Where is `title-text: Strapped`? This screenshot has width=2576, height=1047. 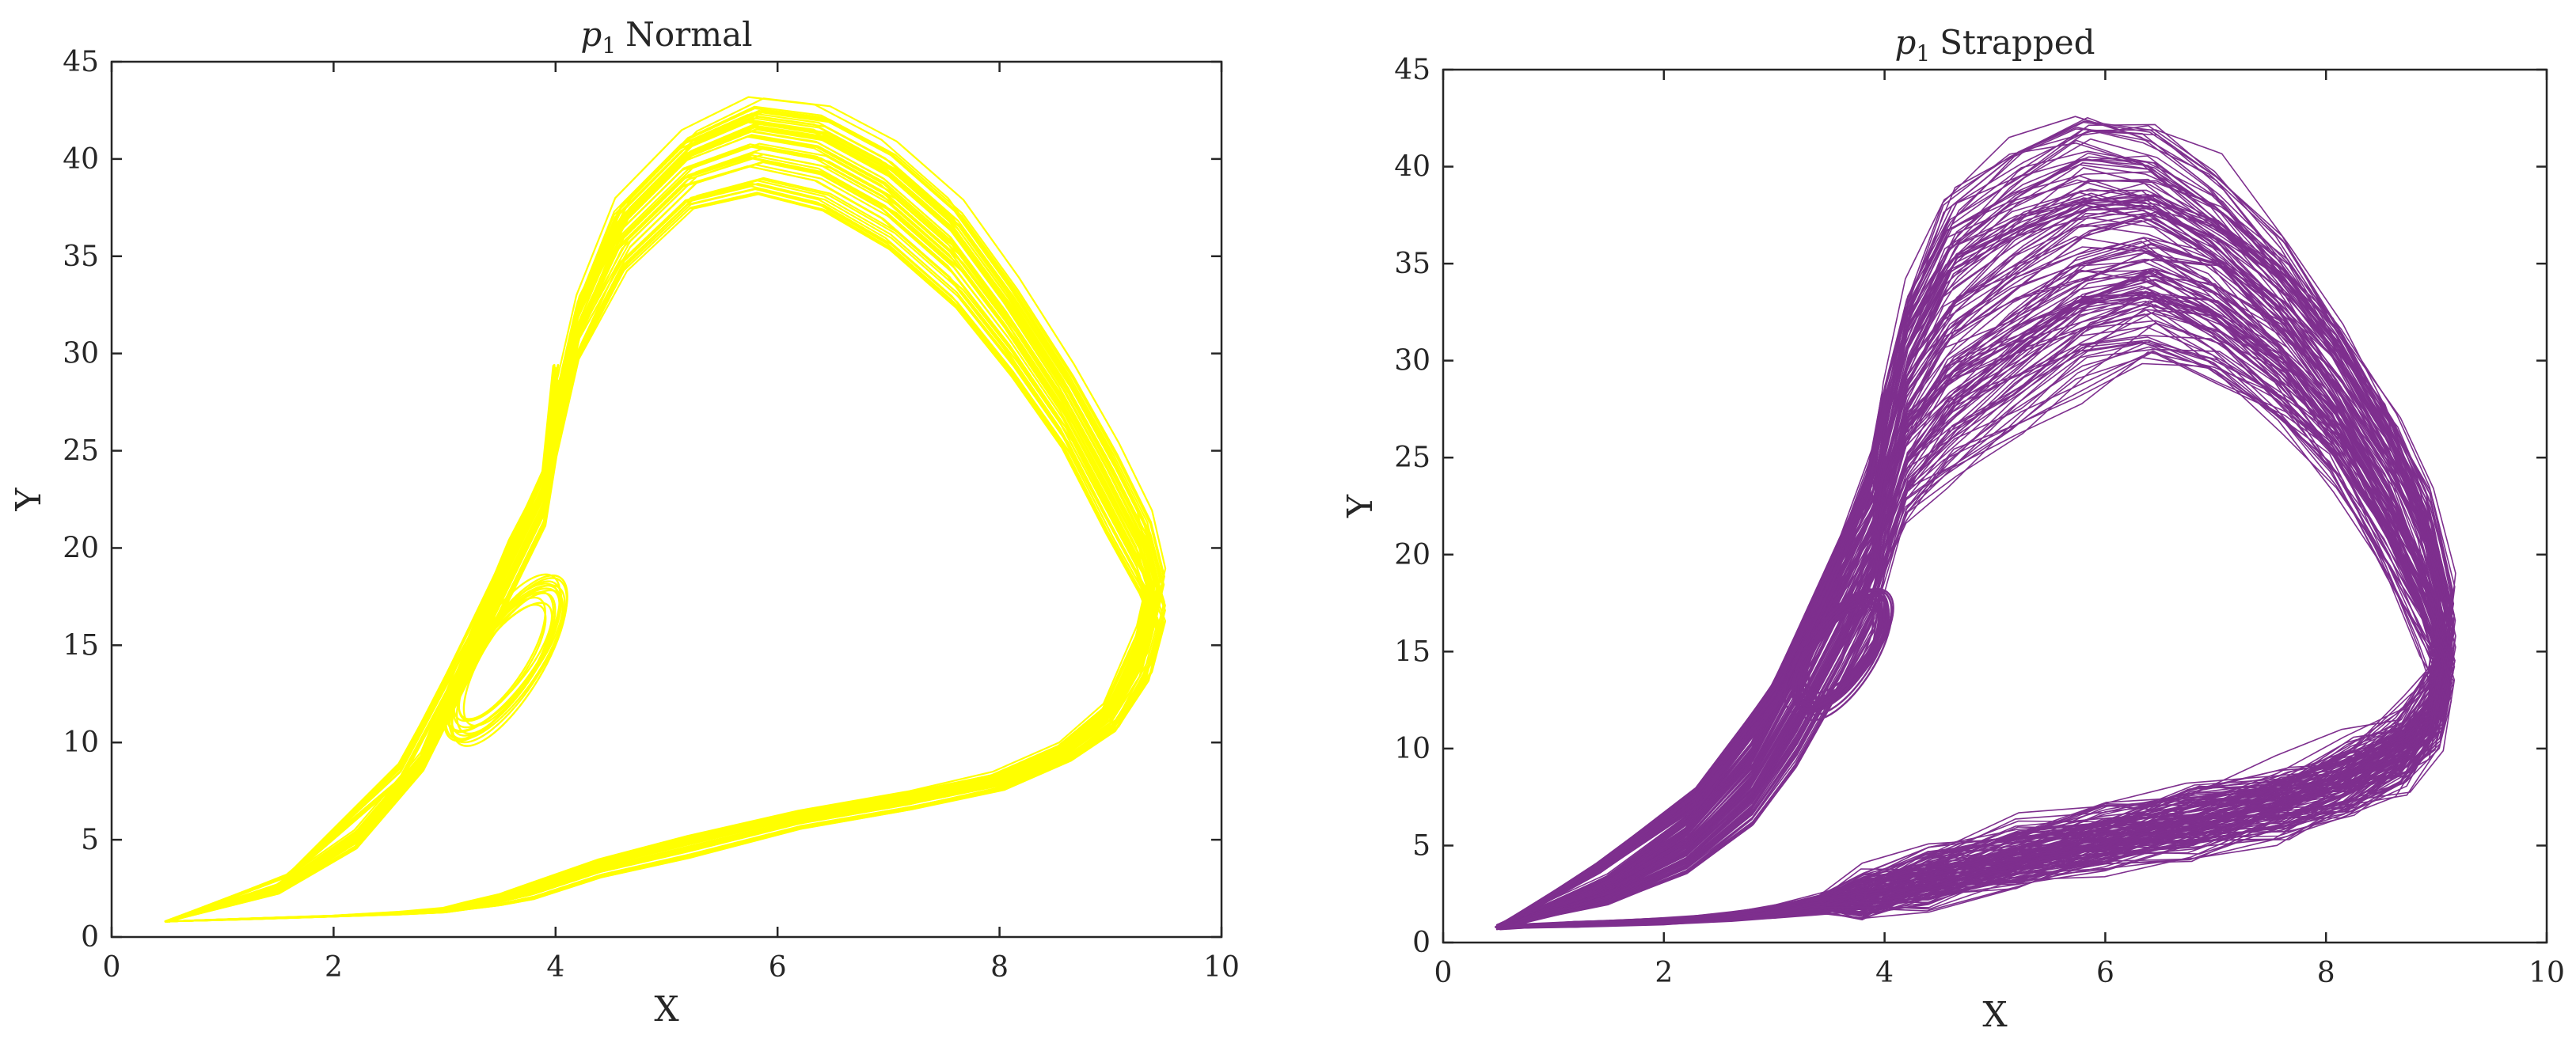
title-text: Strapped is located at coordinates (2018, 42).